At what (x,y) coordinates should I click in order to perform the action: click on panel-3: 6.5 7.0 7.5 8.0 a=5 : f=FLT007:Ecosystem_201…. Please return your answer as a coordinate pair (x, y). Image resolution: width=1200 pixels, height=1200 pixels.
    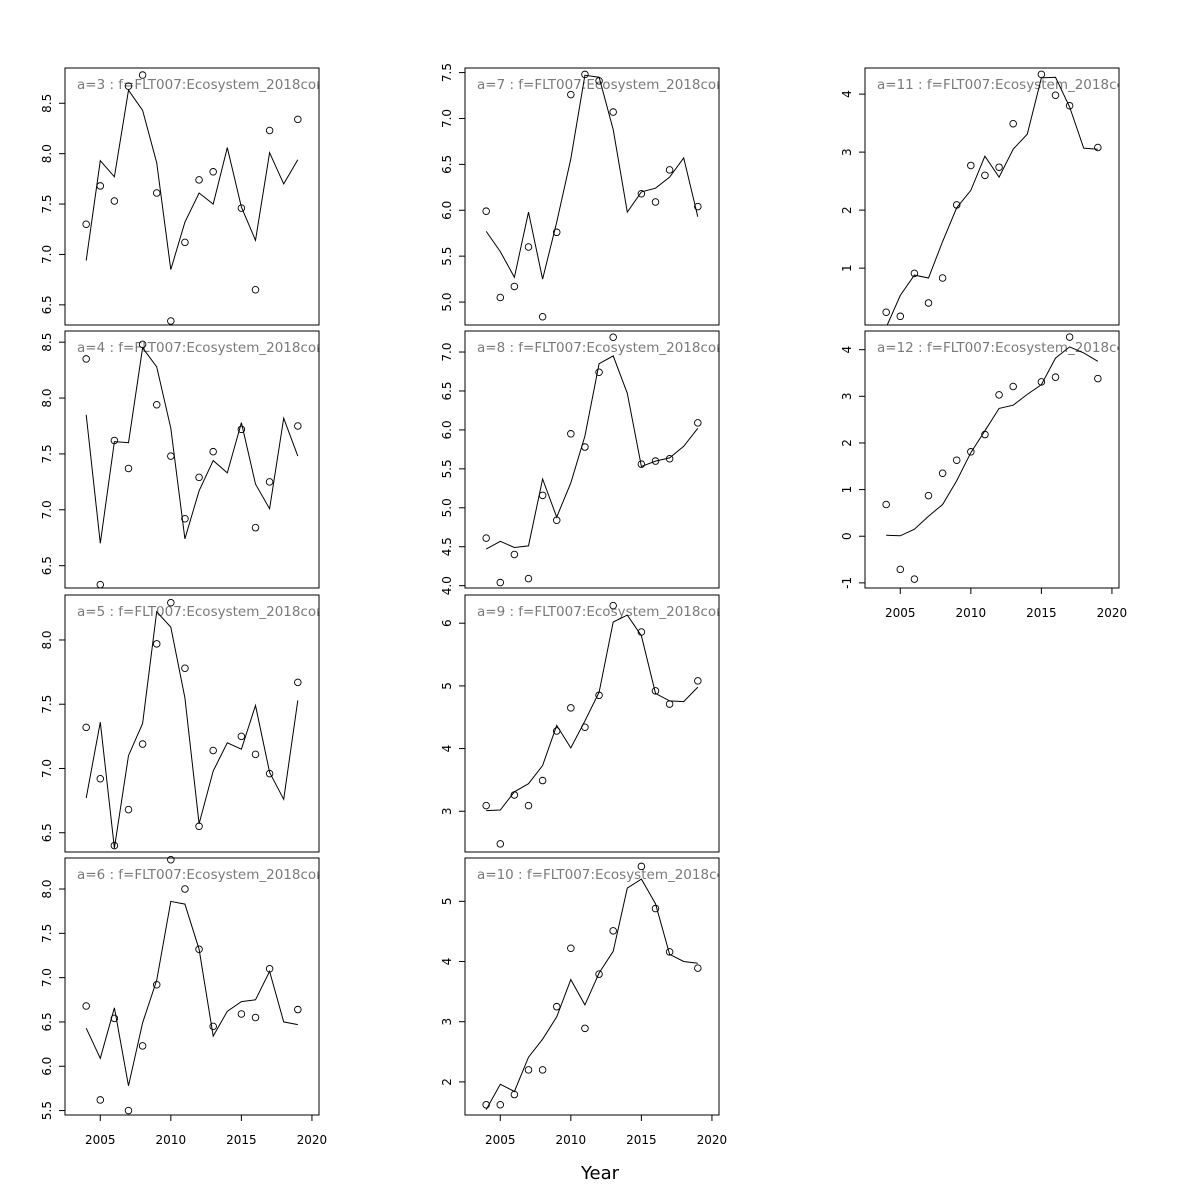
    Looking at the image, I should click on (180, 723).